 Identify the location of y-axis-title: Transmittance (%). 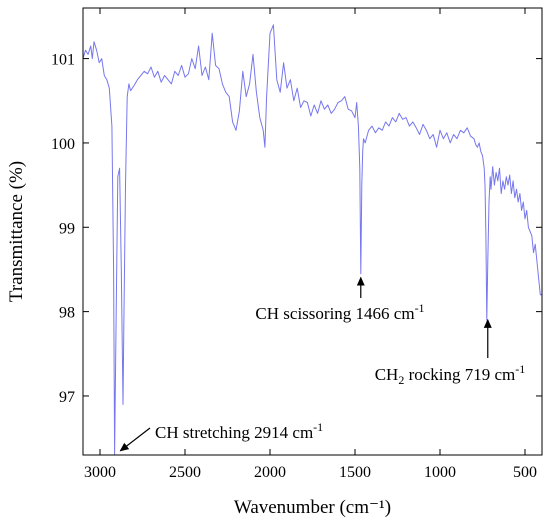
(16, 231).